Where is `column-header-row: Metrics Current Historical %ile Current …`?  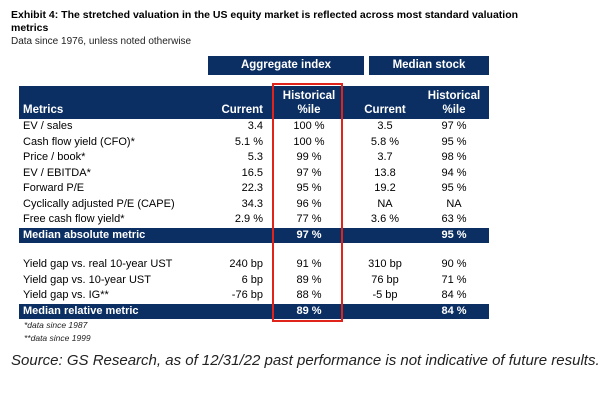
column-header-row: Metrics Current Historical %ile Current … is located at coordinates (254, 102).